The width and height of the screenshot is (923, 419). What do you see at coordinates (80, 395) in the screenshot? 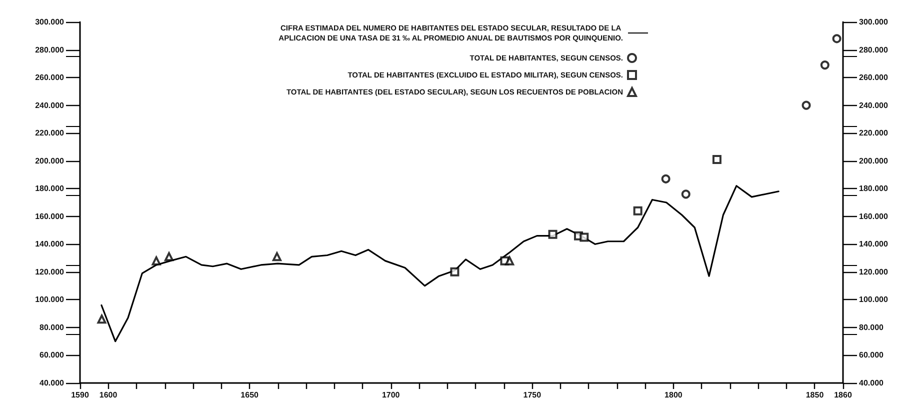
I see `x-tick-label: 1590` at bounding box center [80, 395].